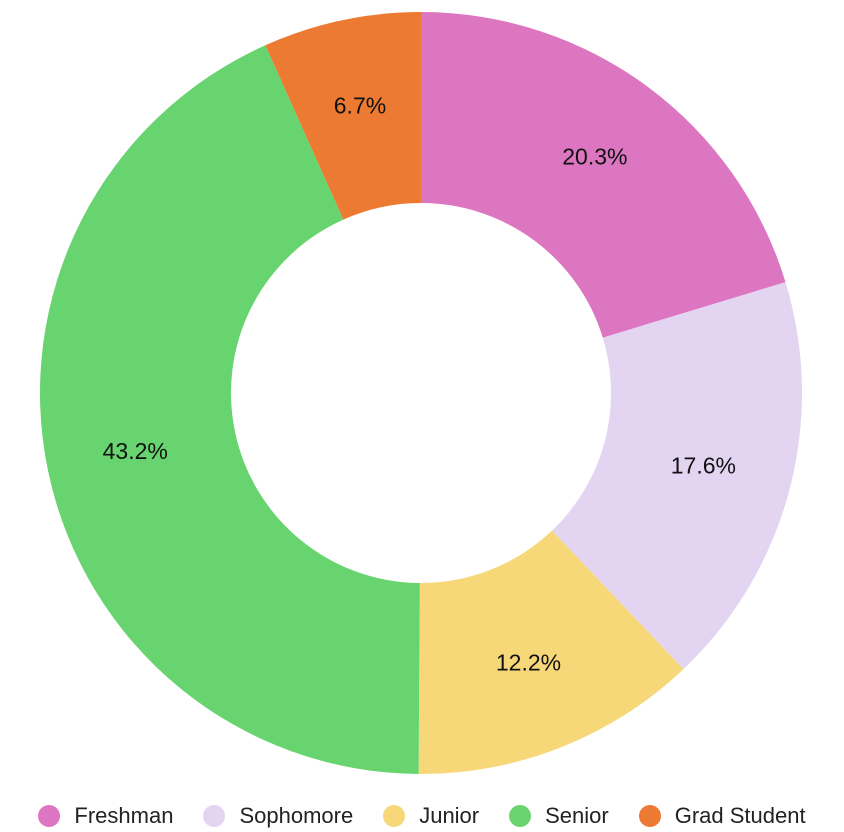  I want to click on legend-label: Junior, so click(449, 815).